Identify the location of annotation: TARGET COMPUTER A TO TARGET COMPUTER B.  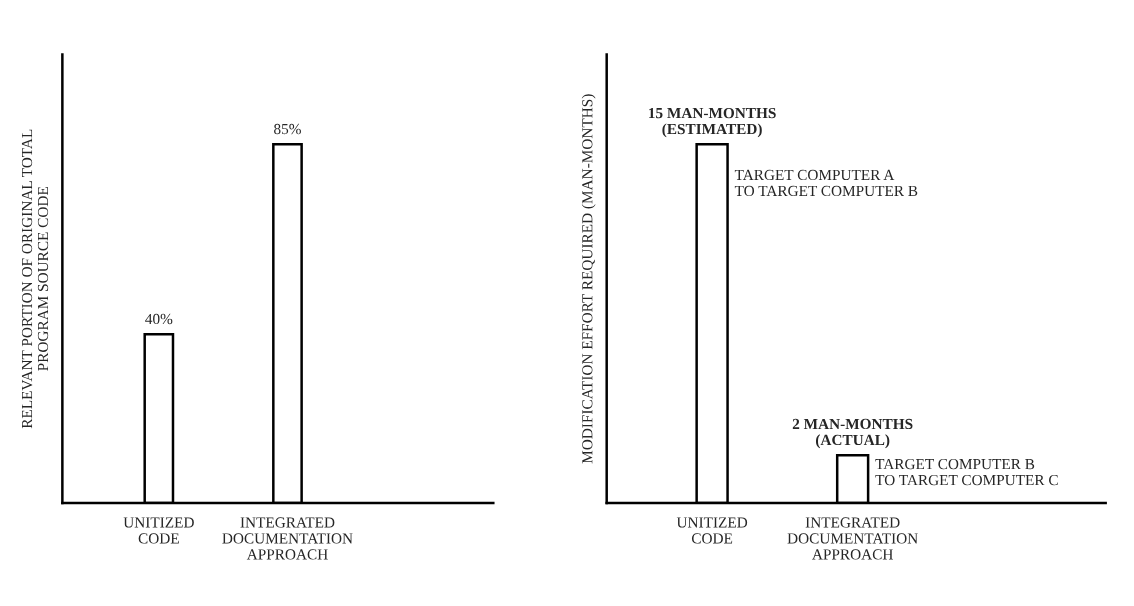
(826, 183).